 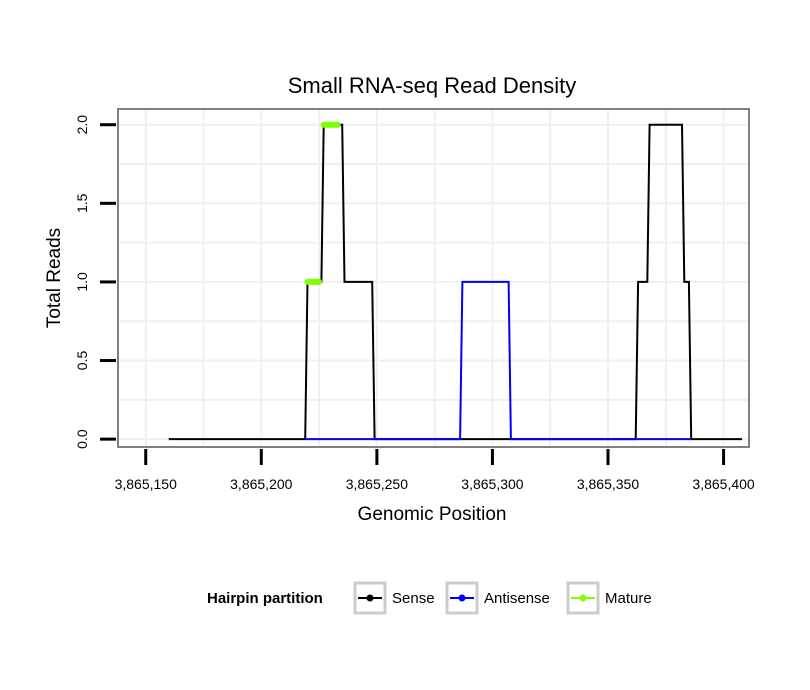 I want to click on y-tick-label: 1.0, so click(x=82, y=282).